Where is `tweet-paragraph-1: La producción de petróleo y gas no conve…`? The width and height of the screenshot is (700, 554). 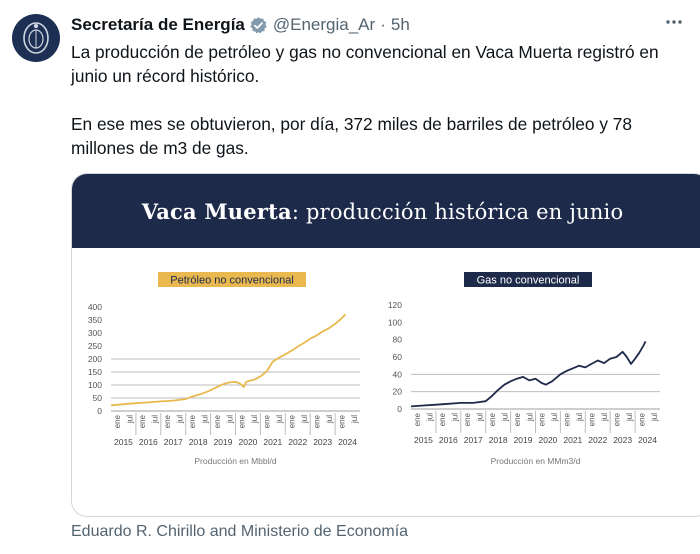 tweet-paragraph-1: La producción de petróleo y gas no conve… is located at coordinates (365, 64).